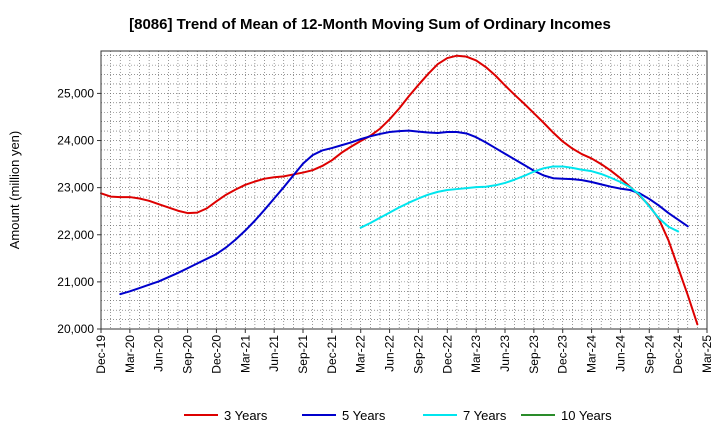 The width and height of the screenshot is (720, 440). What do you see at coordinates (534, 354) in the screenshot?
I see `x-tick-label: Sep-23` at bounding box center [534, 354].